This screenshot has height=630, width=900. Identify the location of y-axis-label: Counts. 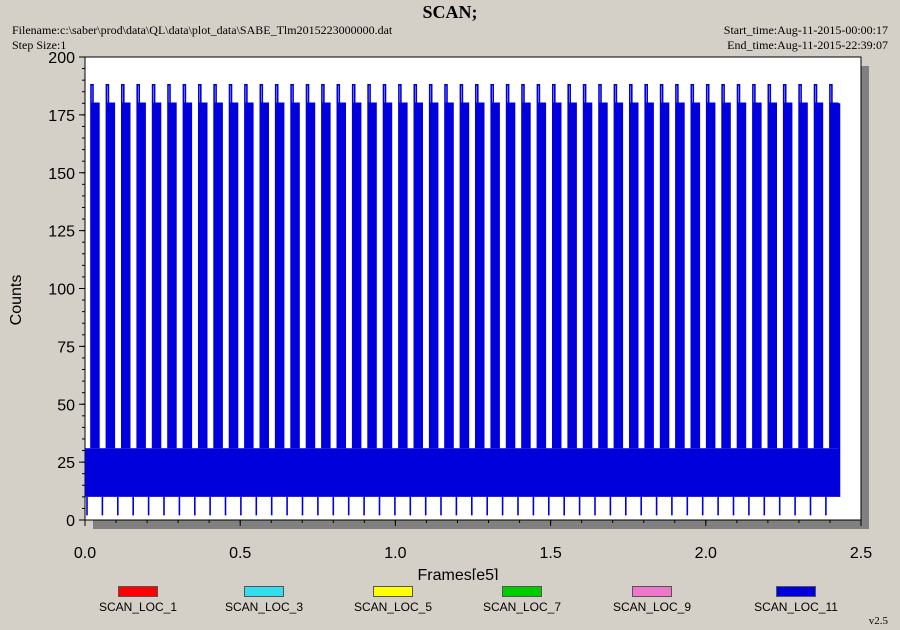
(16, 300).